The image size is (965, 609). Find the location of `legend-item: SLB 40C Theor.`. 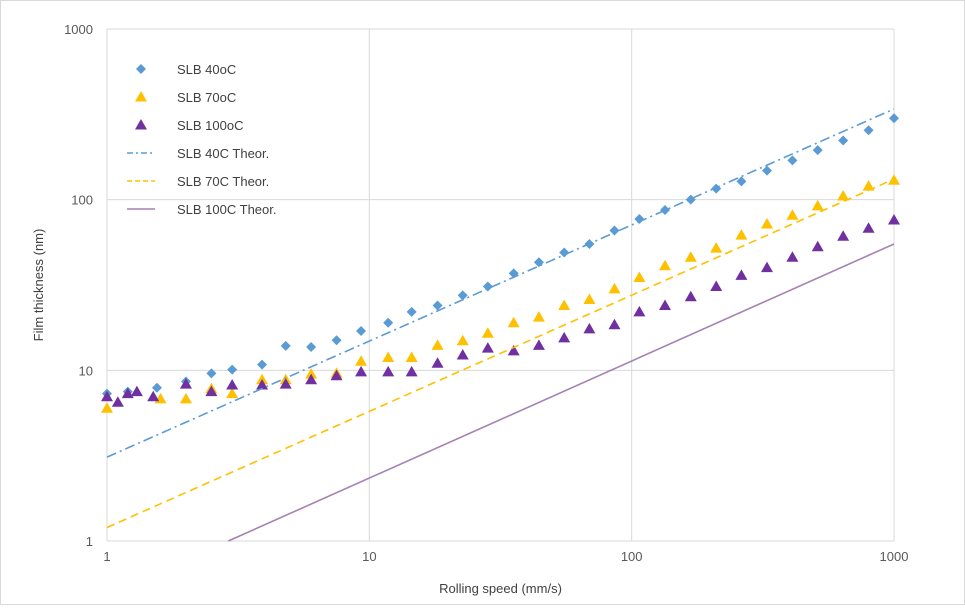

legend-item: SLB 40C Theor. is located at coordinates (198, 153).